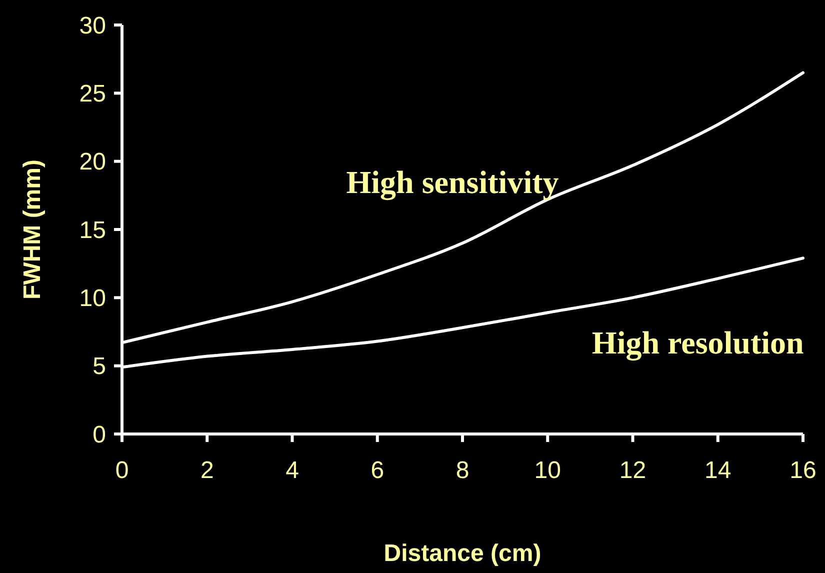 Image resolution: width=825 pixels, height=573 pixels. I want to click on x-tick-label: 8, so click(463, 470).